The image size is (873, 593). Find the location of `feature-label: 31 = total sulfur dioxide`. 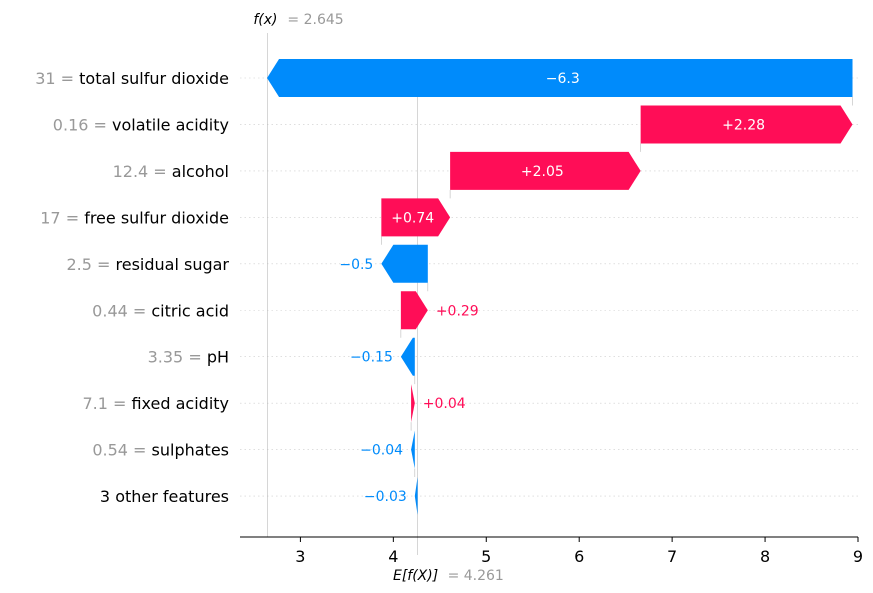

feature-label: 31 = total sulfur dioxide is located at coordinates (132, 78).